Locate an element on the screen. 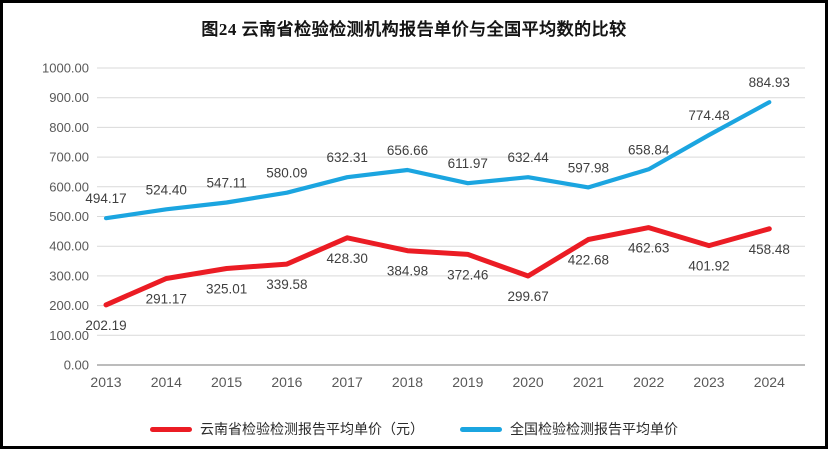 This screenshot has width=828, height=449. x-axis-tick-label: 2016 is located at coordinates (286, 382).